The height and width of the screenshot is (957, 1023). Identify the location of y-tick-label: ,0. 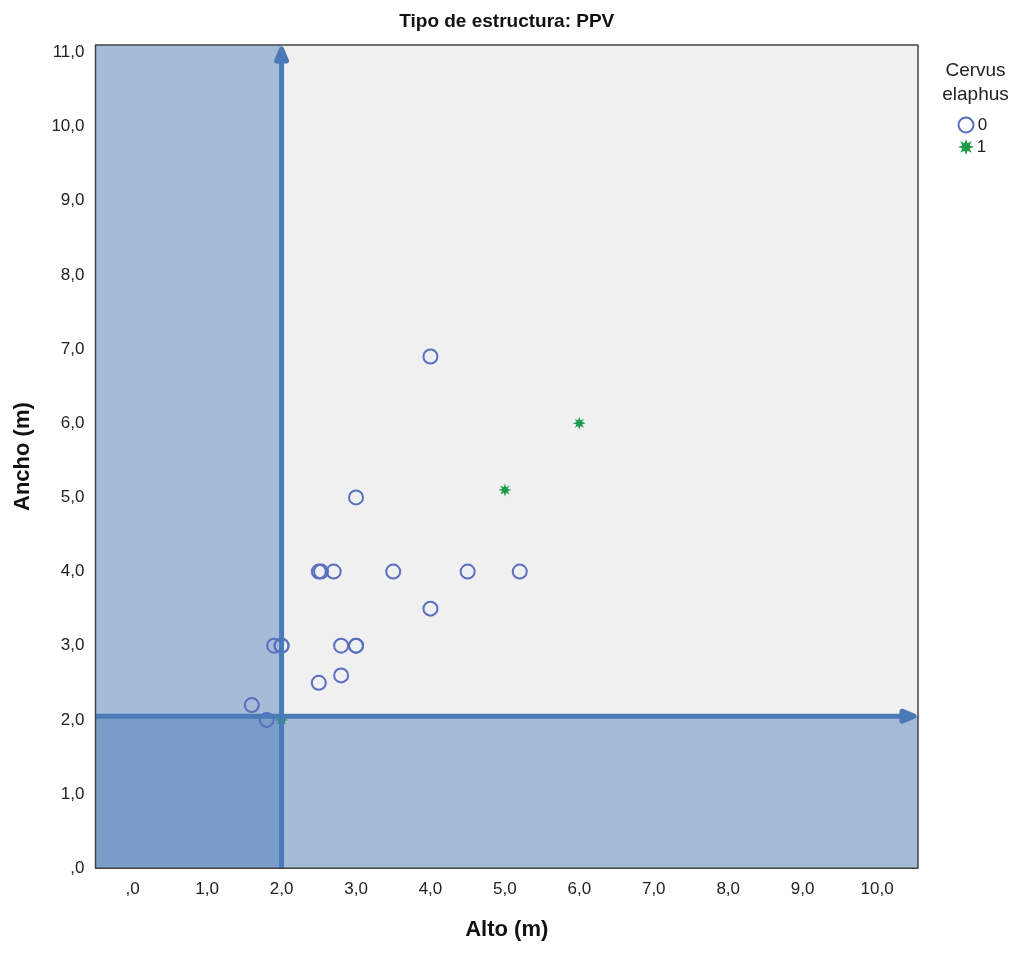
(77, 867).